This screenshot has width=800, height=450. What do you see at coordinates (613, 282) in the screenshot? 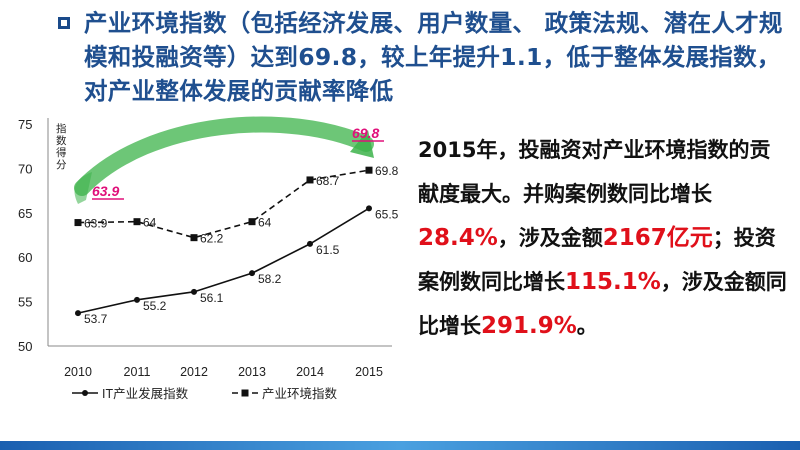
I see `highlight-investment-growth: 115.1%` at bounding box center [613, 282].